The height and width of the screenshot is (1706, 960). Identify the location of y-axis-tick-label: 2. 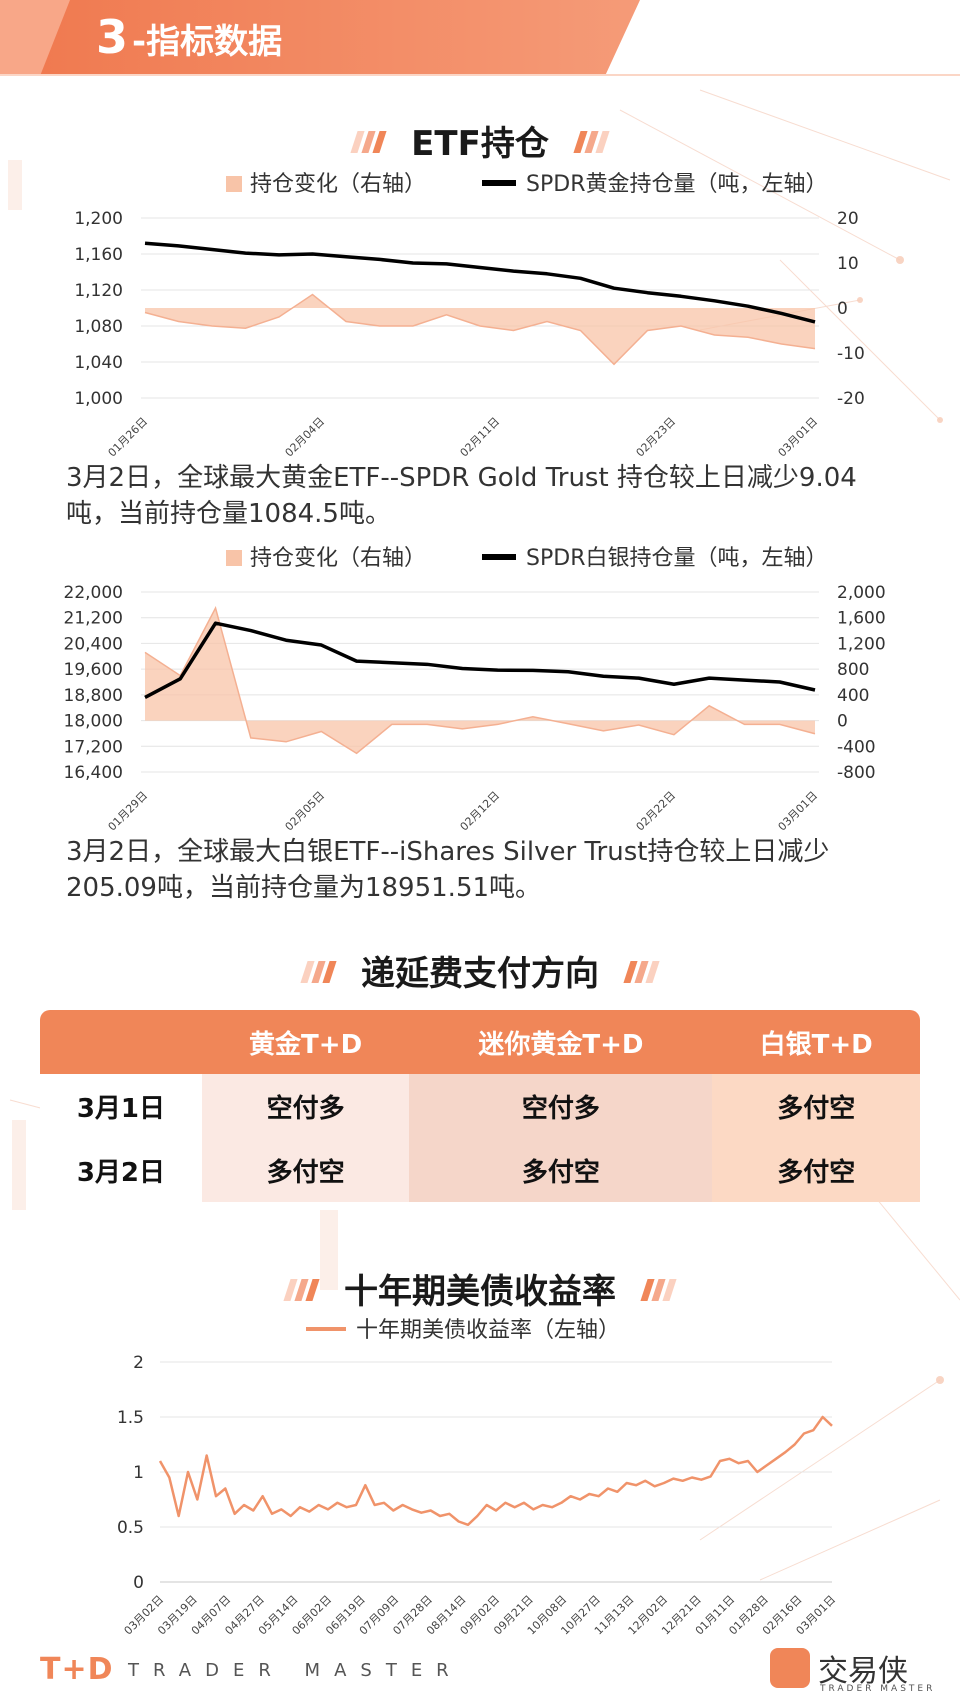
(138, 1363).